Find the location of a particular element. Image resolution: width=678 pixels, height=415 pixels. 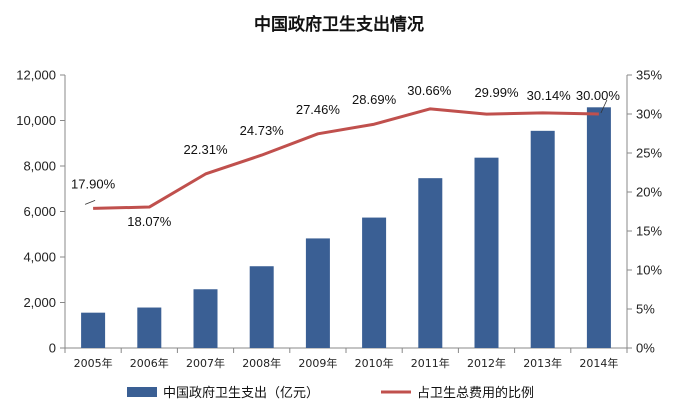

data-label: 29.99% is located at coordinates (496, 92).